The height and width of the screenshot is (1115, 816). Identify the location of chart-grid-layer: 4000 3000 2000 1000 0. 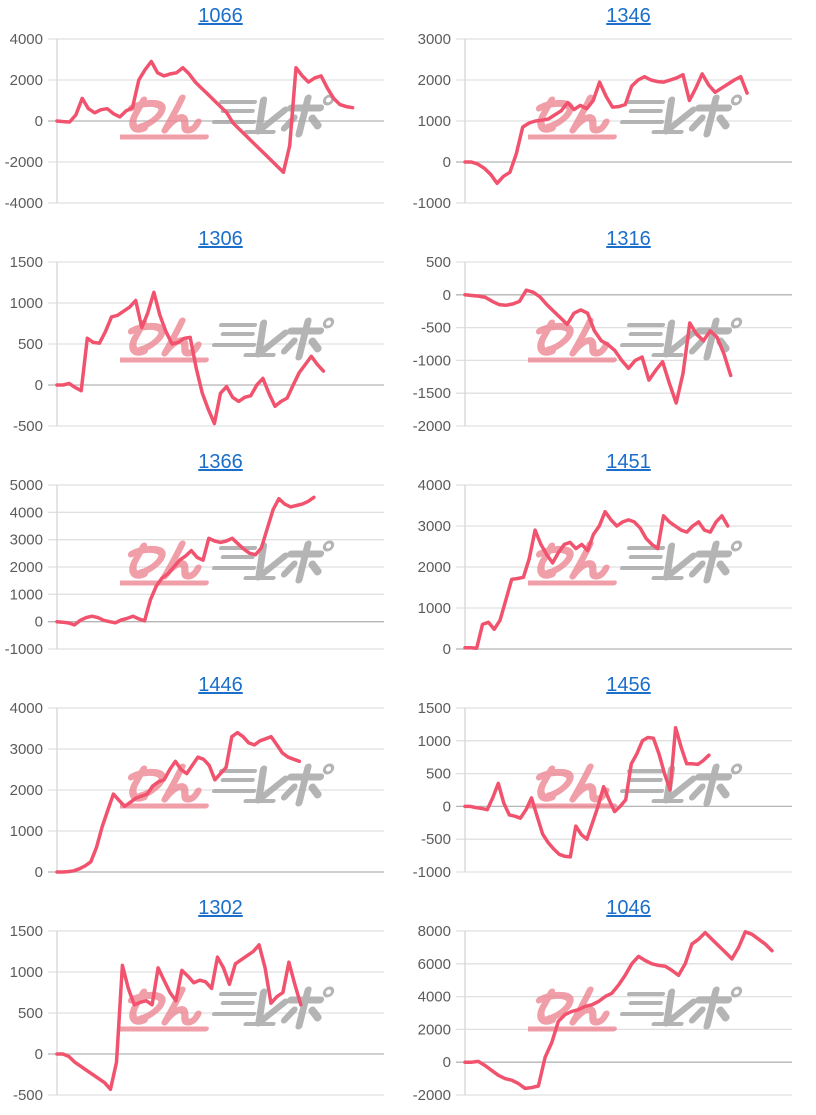
(605, 567).